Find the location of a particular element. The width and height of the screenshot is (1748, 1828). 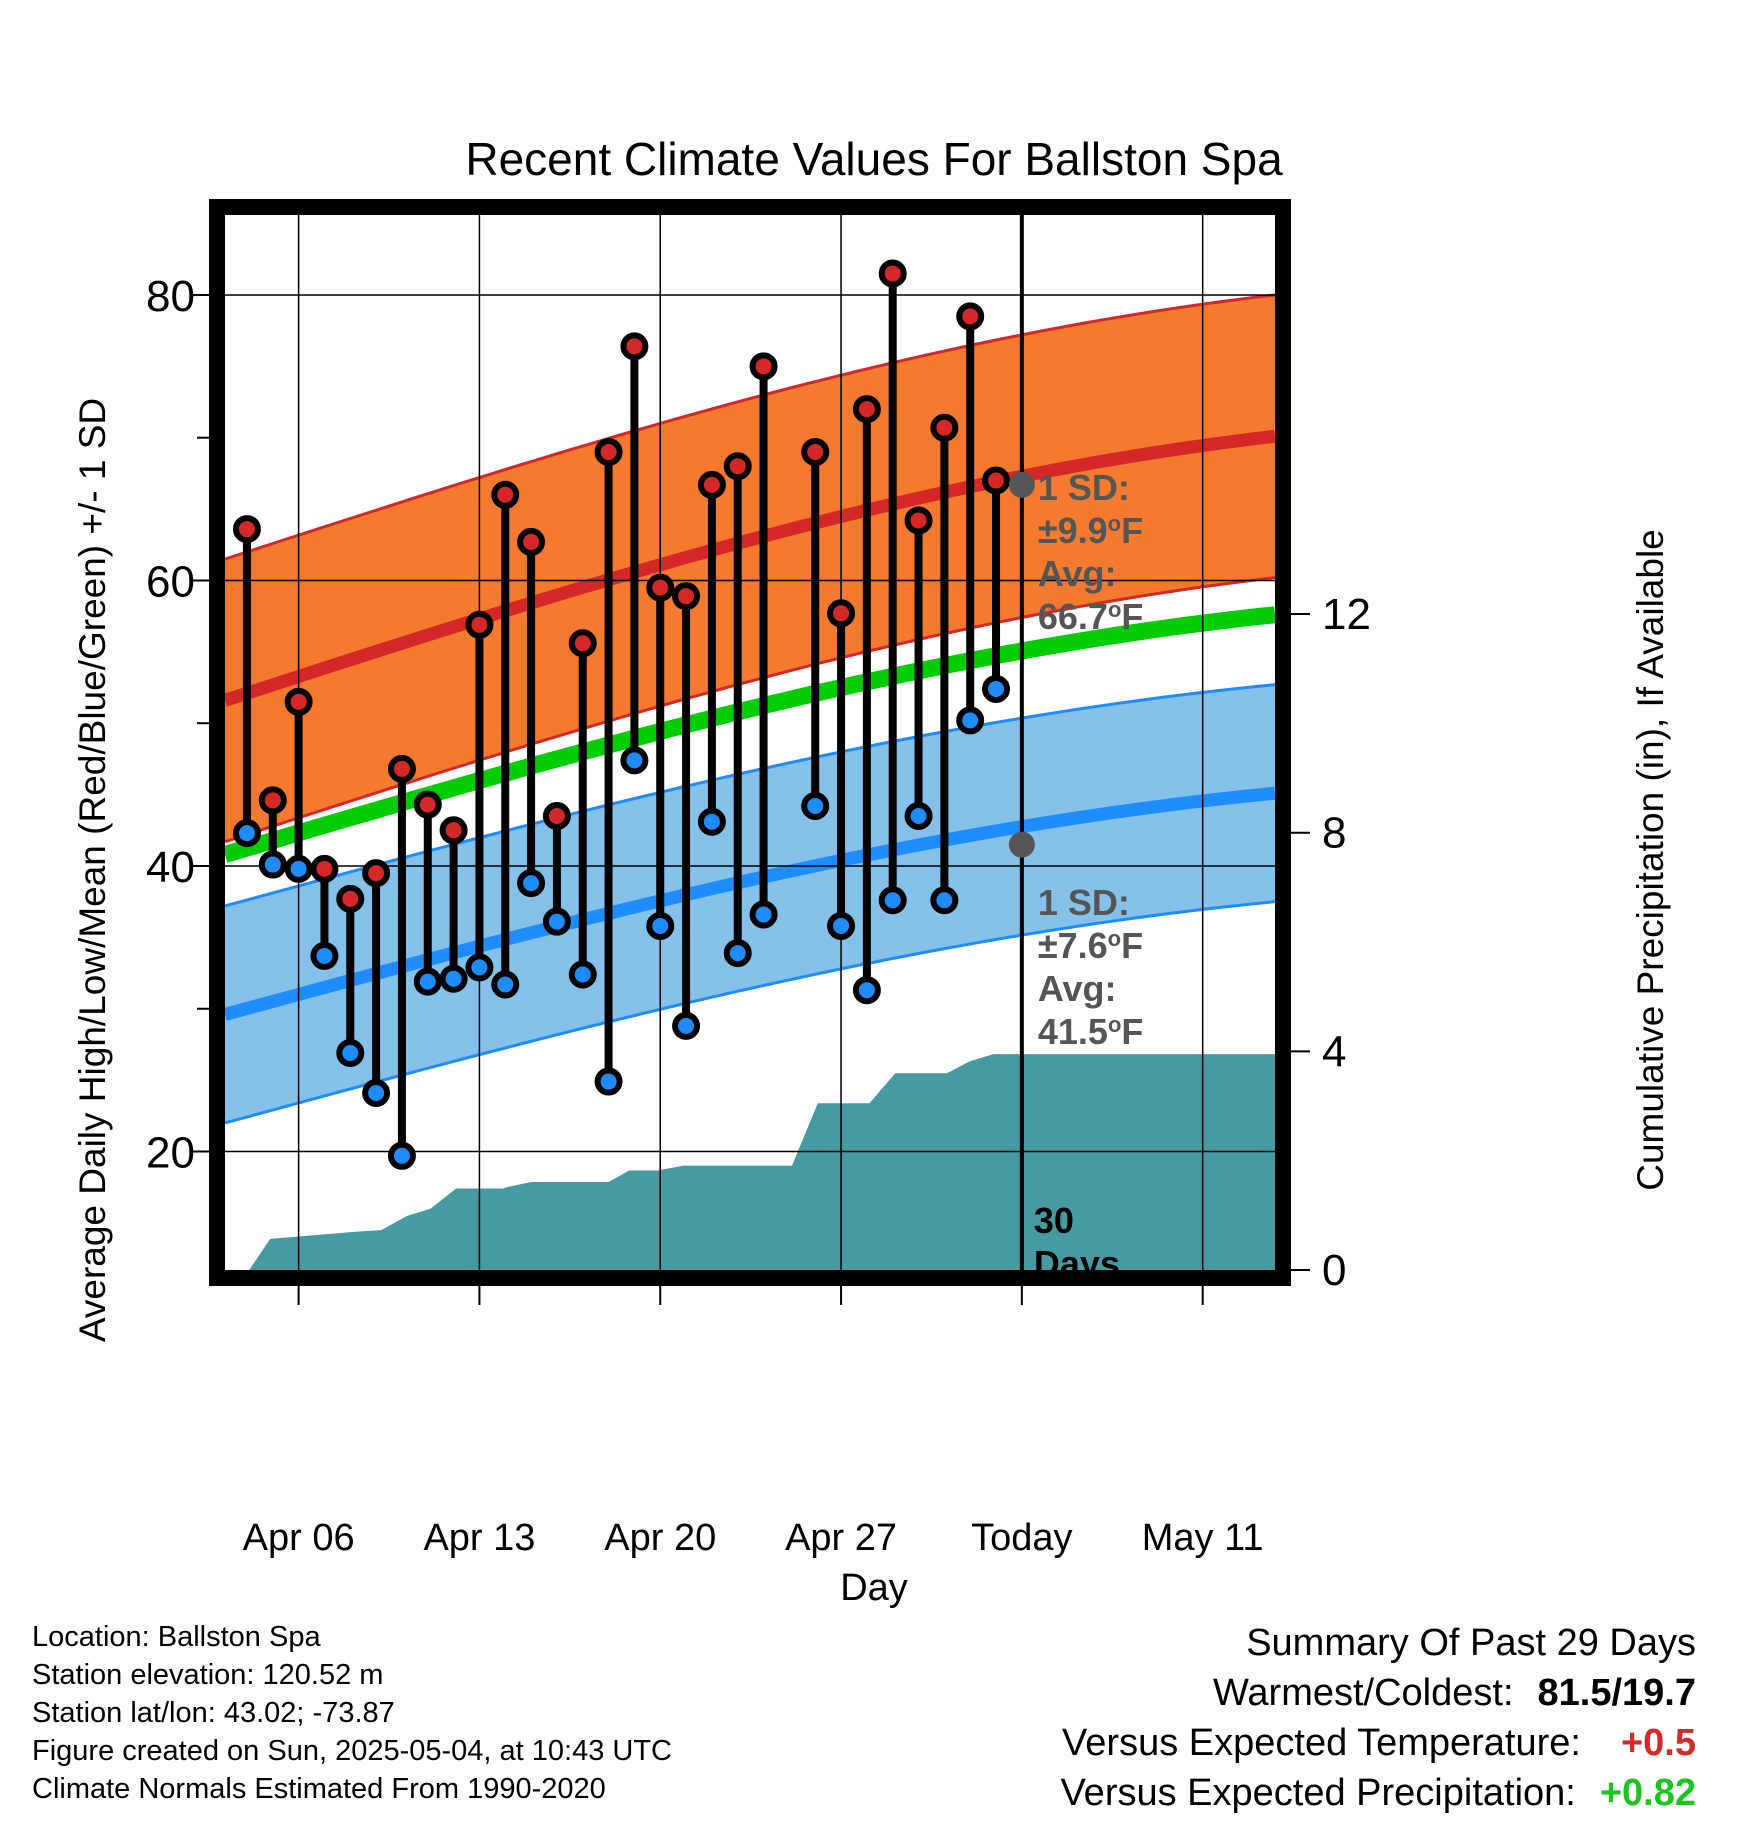

x-tick-label: Apr 06 is located at coordinates (299, 1538).